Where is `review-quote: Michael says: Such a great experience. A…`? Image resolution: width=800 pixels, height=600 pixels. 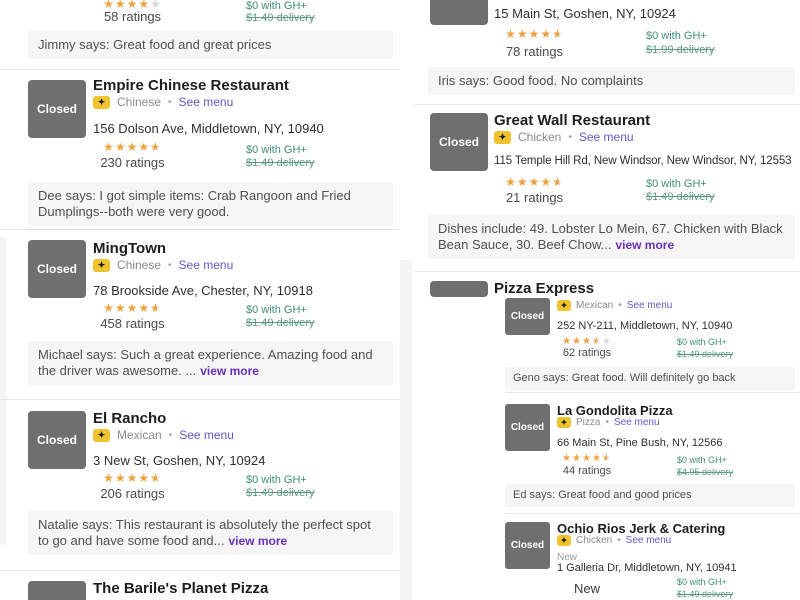
review-quote: Michael says: Such a great experience. A… is located at coordinates (210, 363).